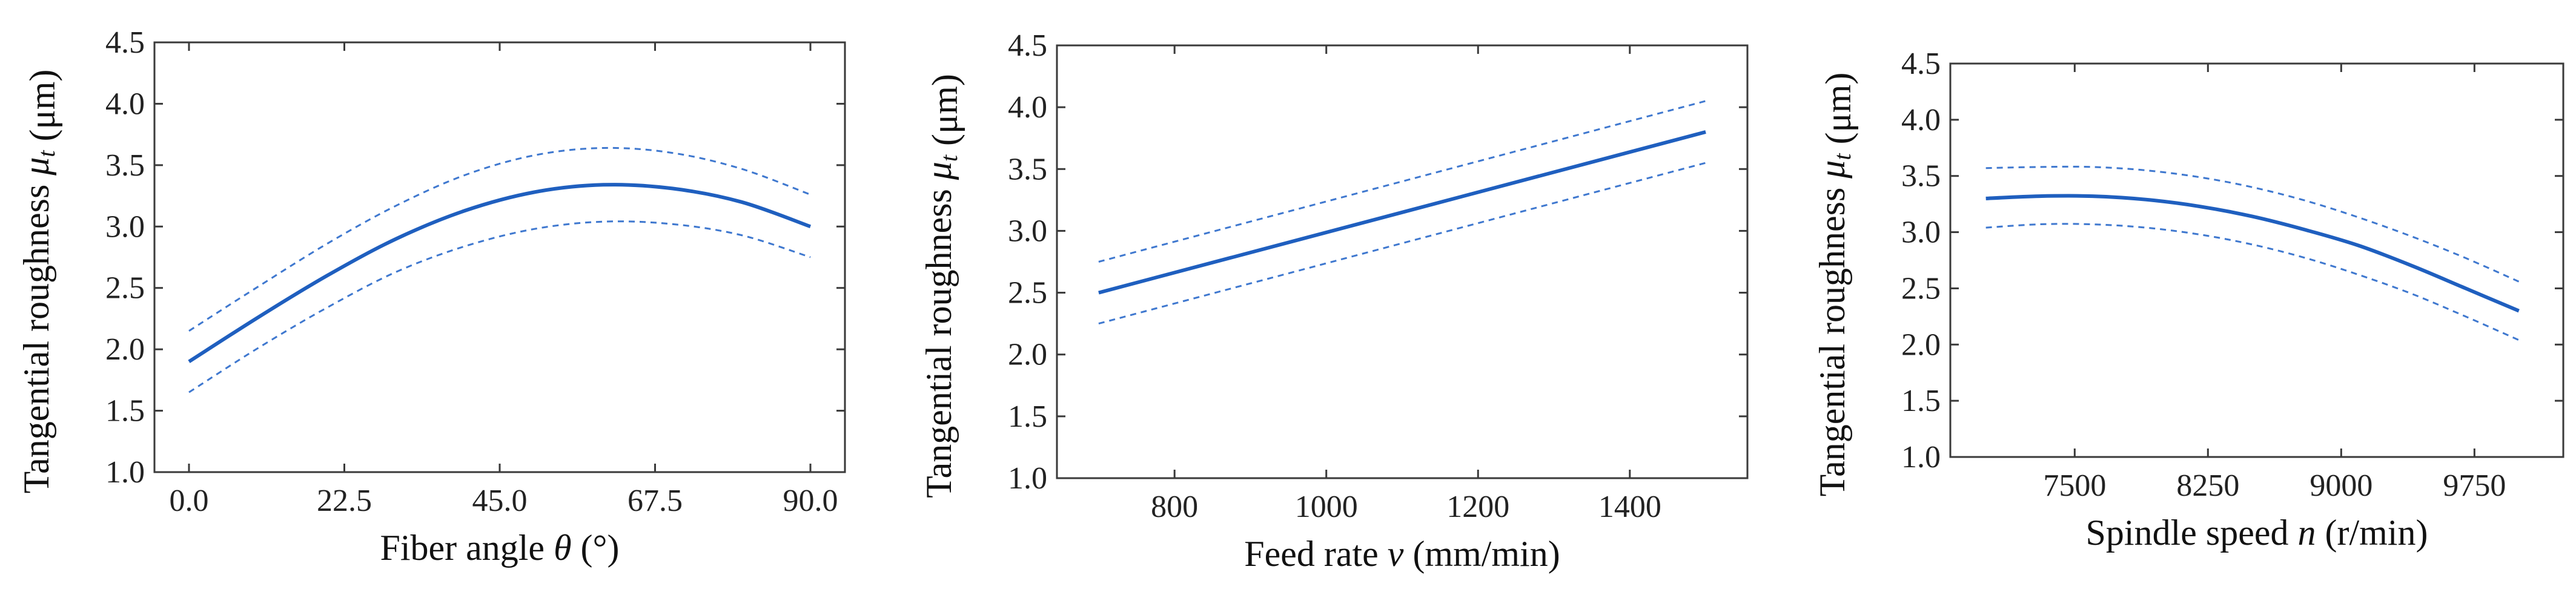 This screenshot has height=598, width=2576. I want to click on x-tick-label: 67.5, so click(655, 501).